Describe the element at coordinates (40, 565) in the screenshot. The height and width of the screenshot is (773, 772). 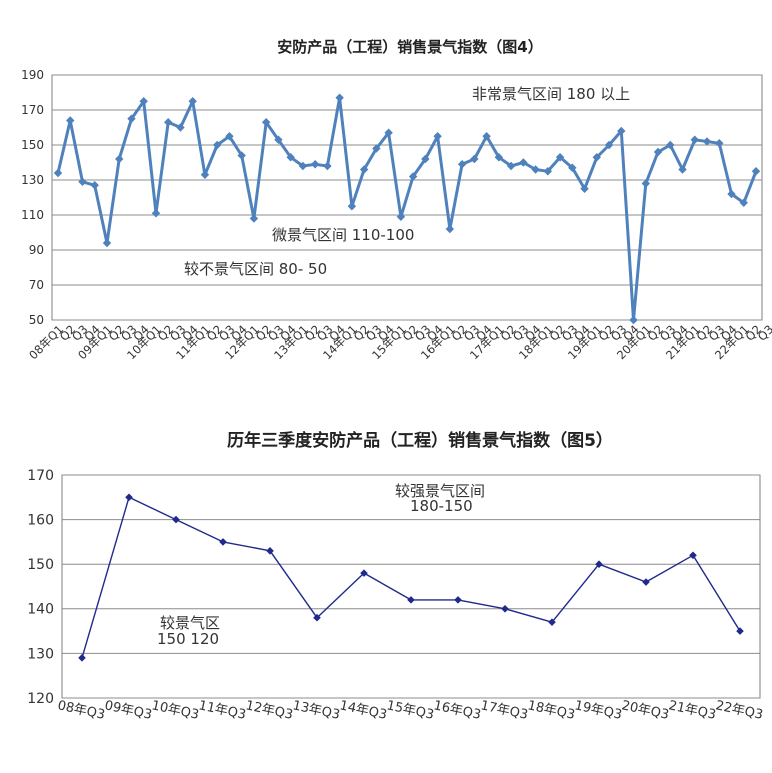
I see `c5-y-tick-label: 150` at that location.